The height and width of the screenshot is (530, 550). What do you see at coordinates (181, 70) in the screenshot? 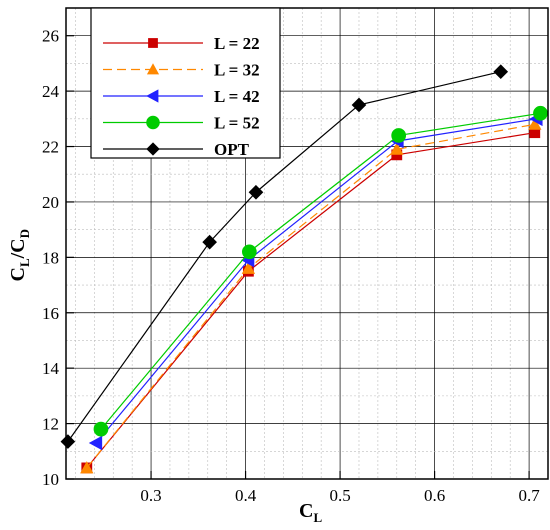
I see `legend-item: L = 32` at bounding box center [181, 70].